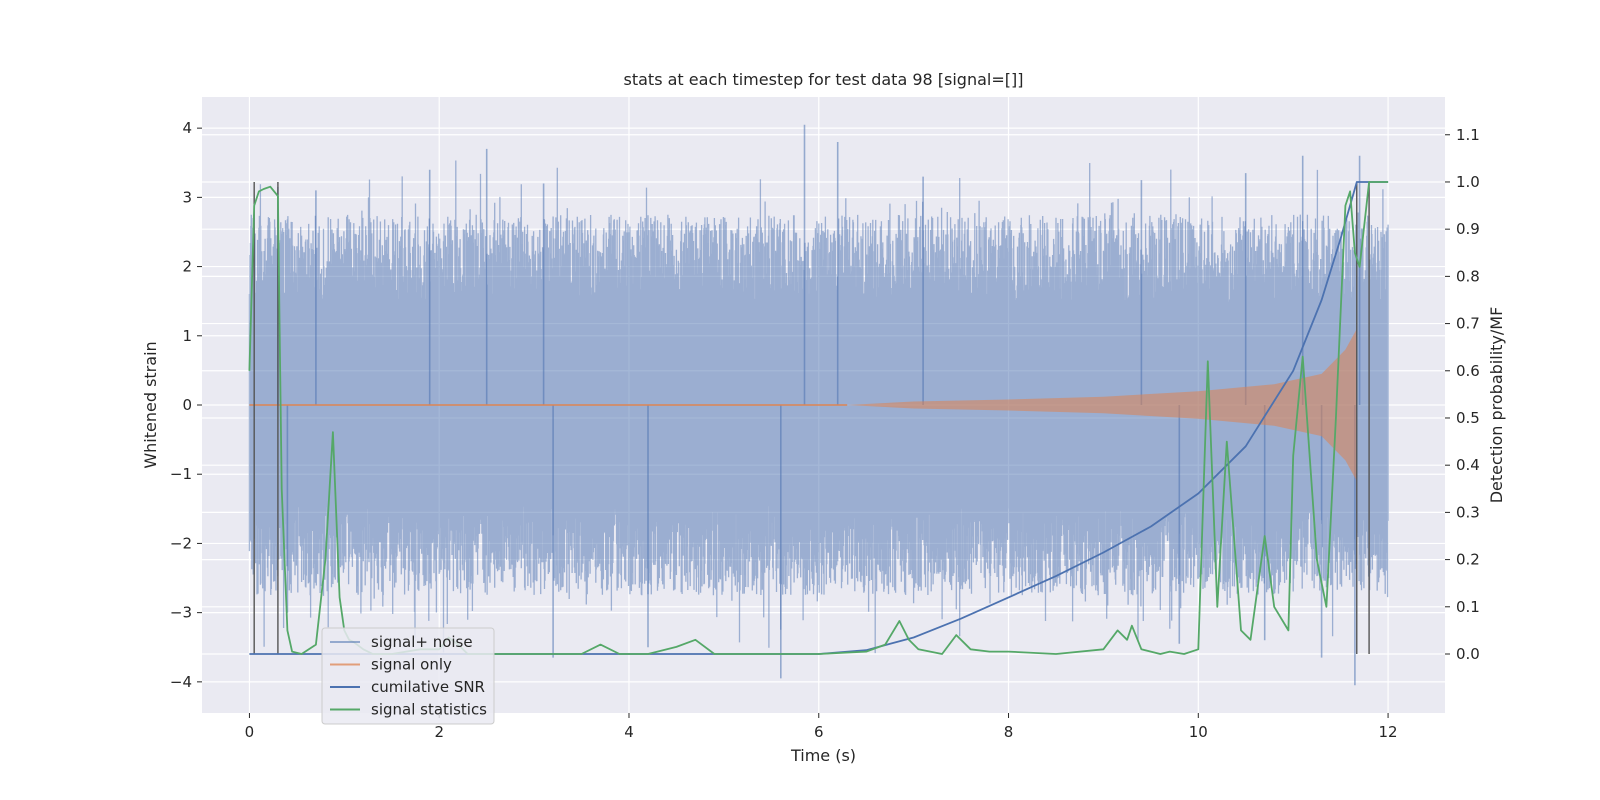 This screenshot has width=1600, height=800. Describe the element at coordinates (1009, 732) in the screenshot. I see `x-tick-label: 8` at that location.